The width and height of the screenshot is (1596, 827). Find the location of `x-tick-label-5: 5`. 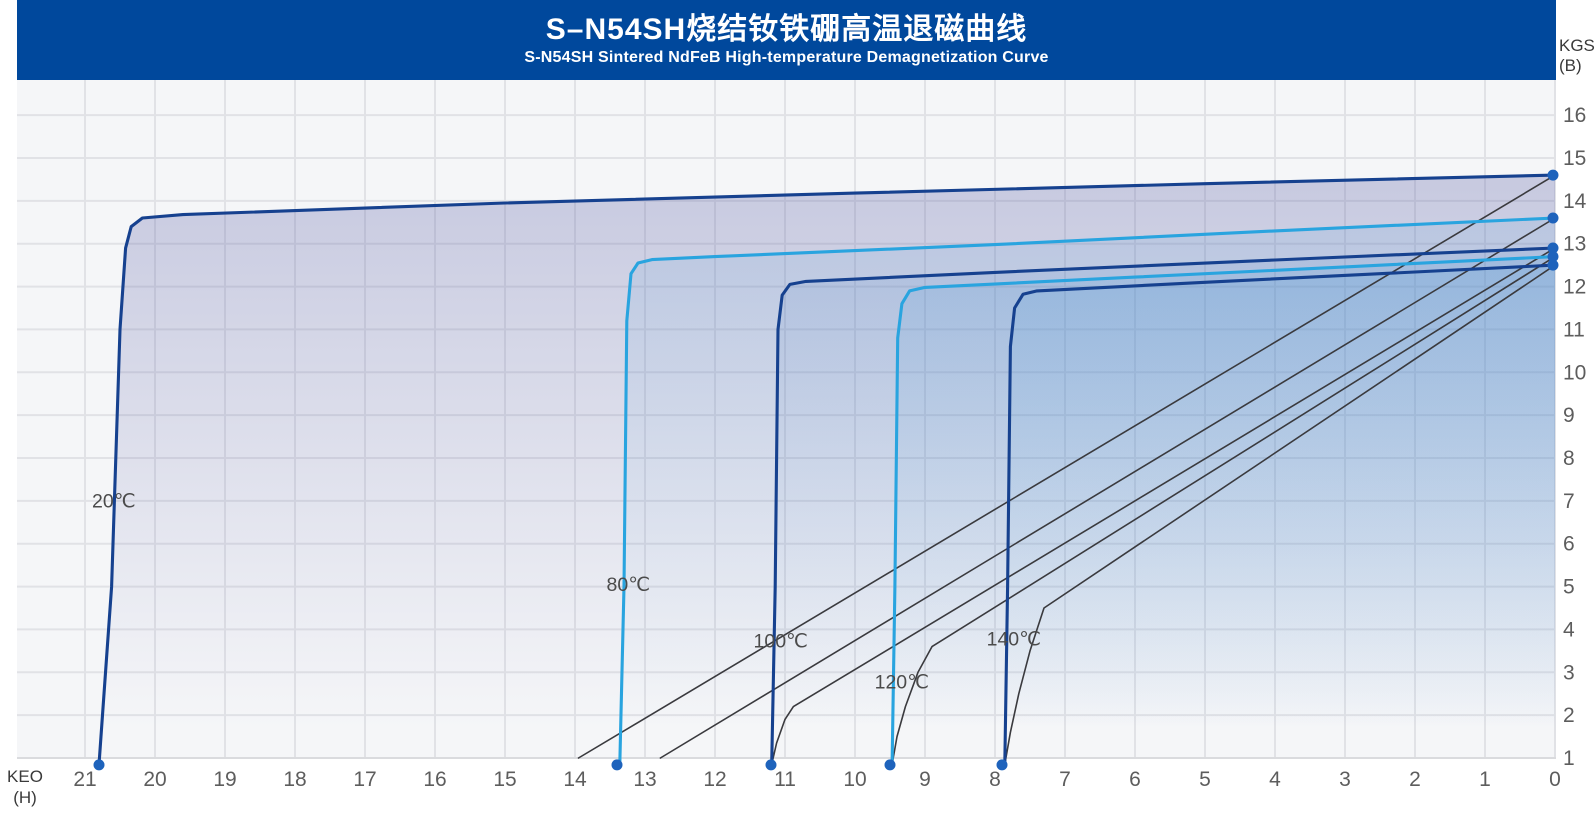

x-tick-label-5: 5 is located at coordinates (1205, 779).